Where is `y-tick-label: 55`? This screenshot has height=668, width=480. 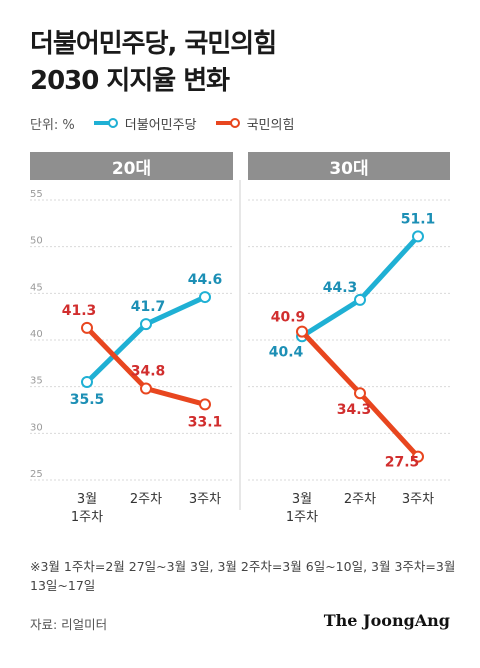
y-tick-label: 55 is located at coordinates (36, 194).